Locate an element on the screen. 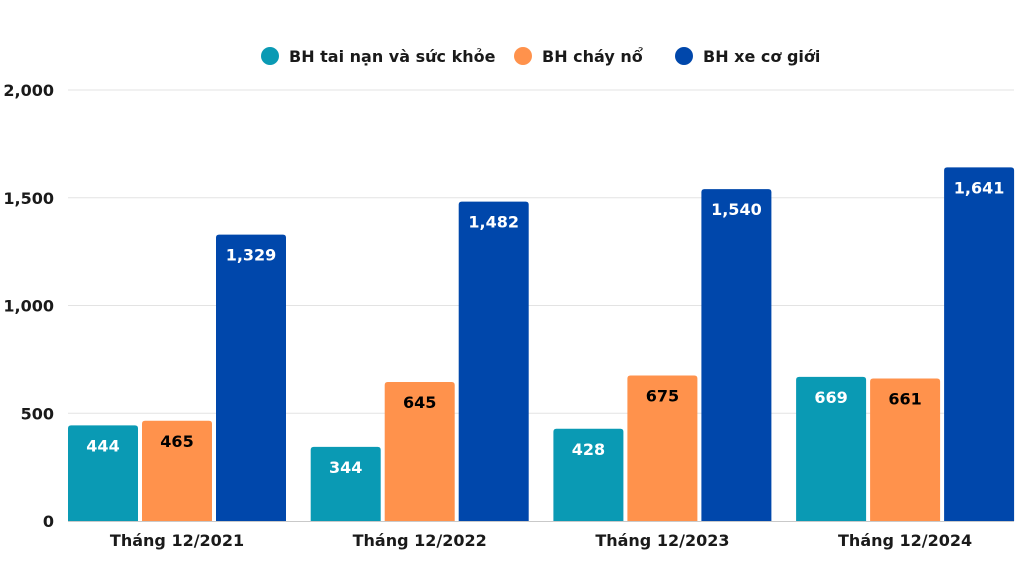  legend-label: BH xe cơ giới is located at coordinates (761, 56).